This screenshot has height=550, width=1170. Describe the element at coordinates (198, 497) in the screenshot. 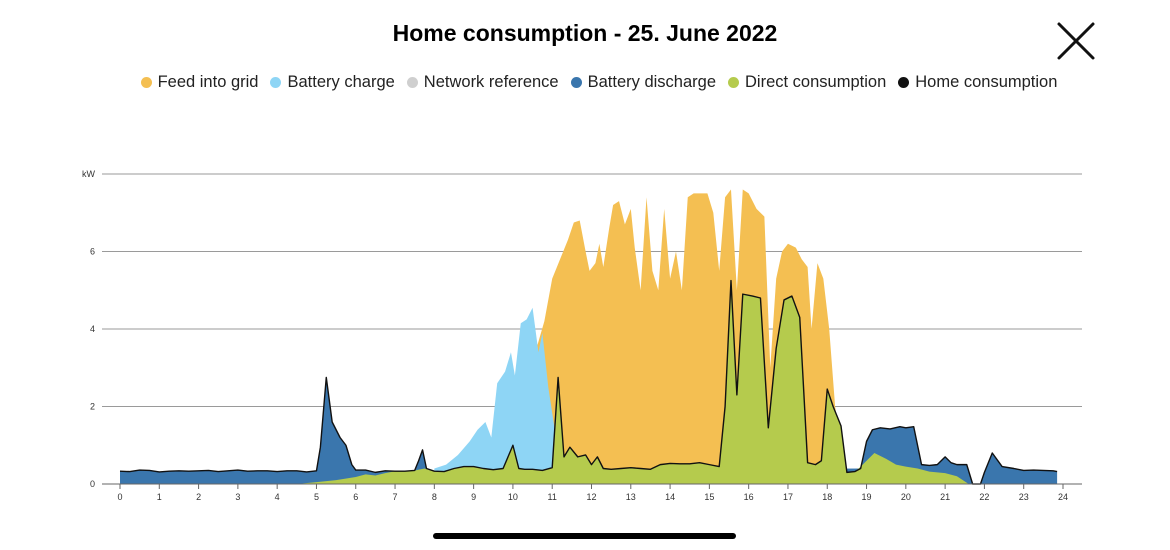

I see `x-tick-label: 2` at that location.